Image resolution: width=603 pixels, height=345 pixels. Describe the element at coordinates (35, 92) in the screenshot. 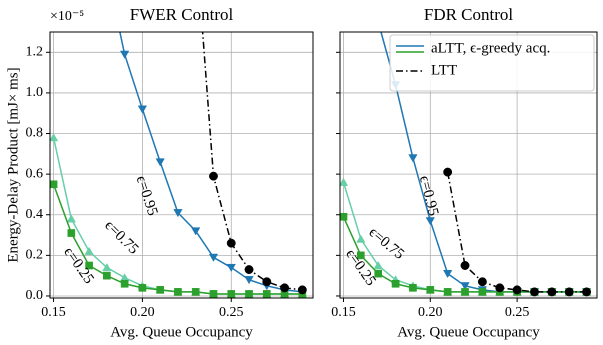

I see `y-tick-label: 1.0` at that location.